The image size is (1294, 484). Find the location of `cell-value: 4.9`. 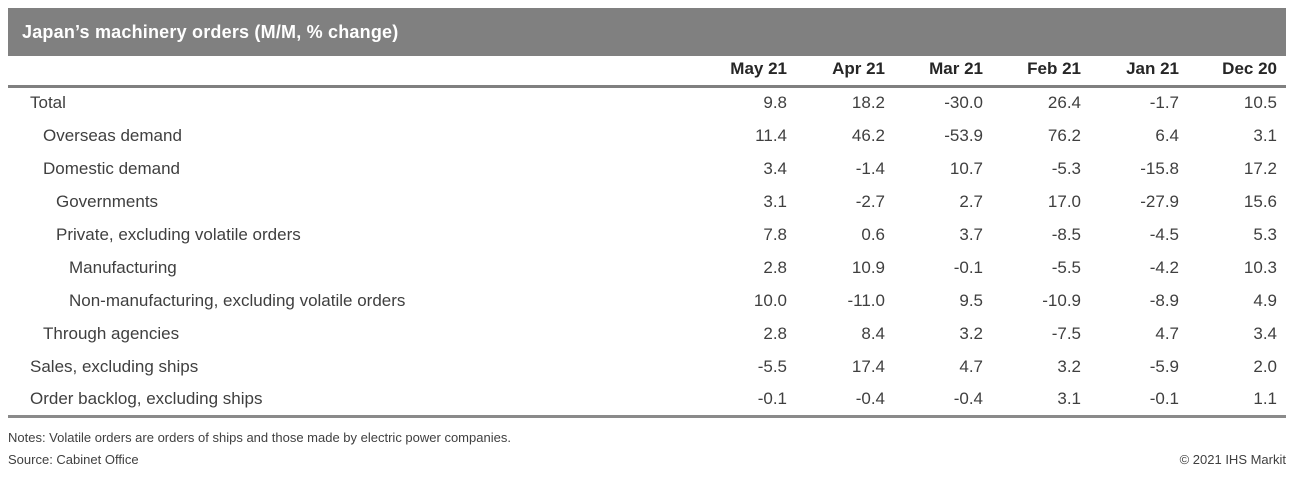

cell-value: 4.9 is located at coordinates (1265, 300).